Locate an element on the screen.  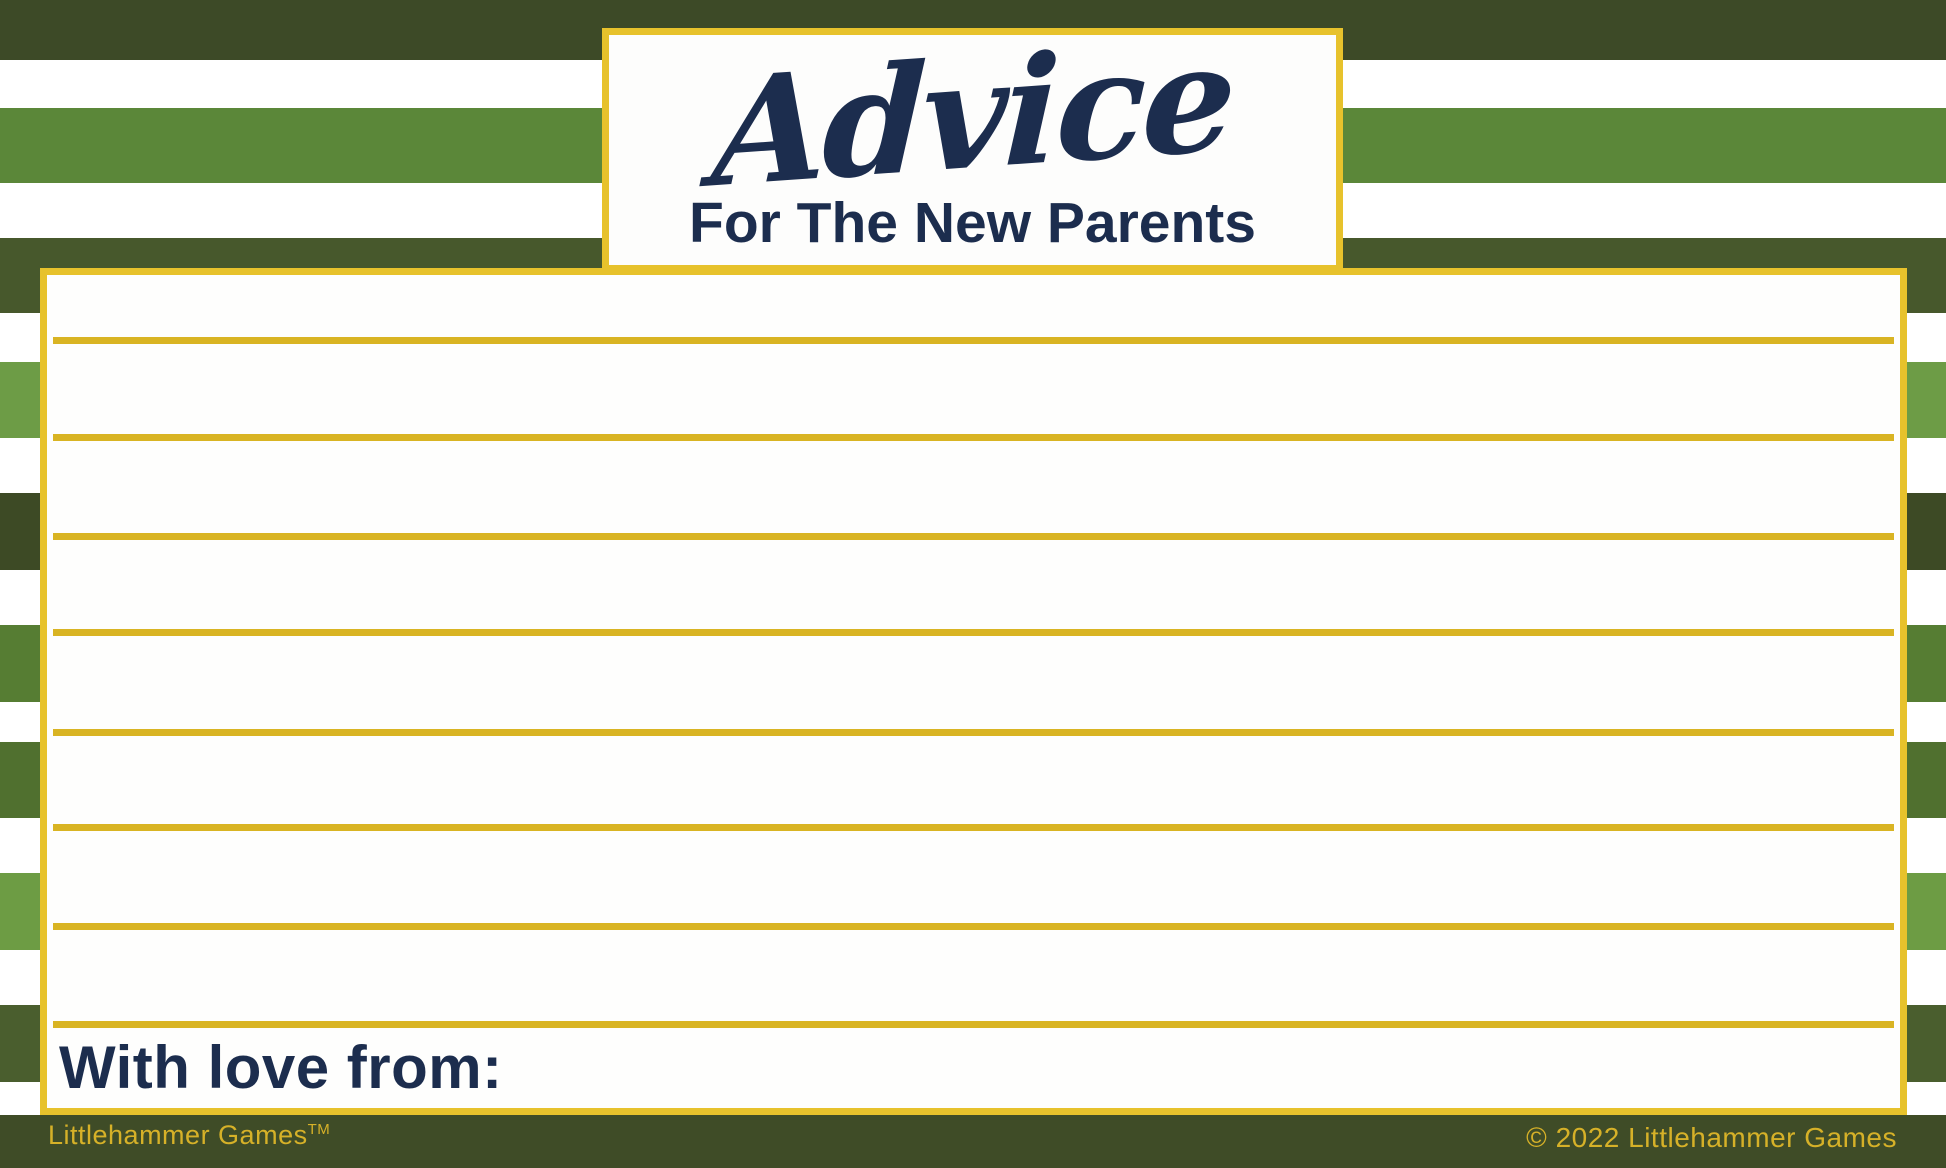
title-subtitle: For The New Parents is located at coordinates (972, 223).